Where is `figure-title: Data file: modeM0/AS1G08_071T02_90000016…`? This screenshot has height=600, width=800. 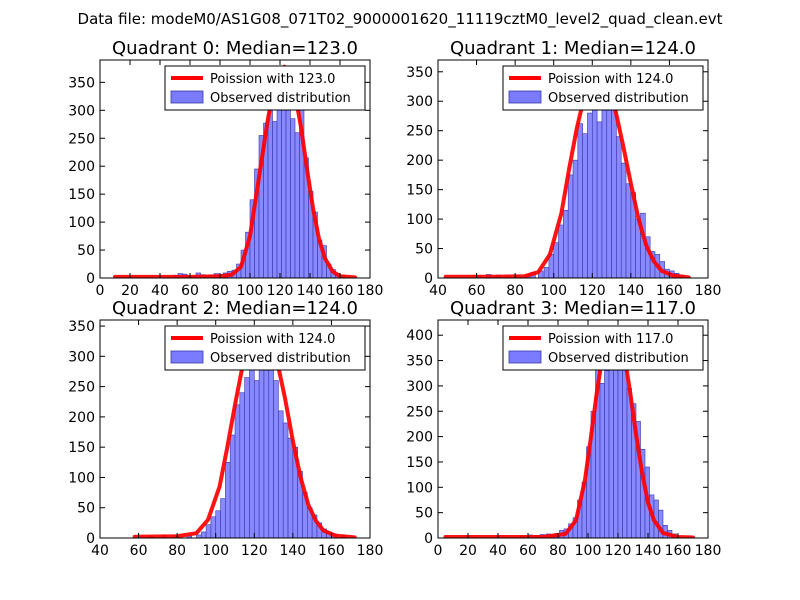 figure-title: Data file: modeM0/AS1G08_071T02_90000016… is located at coordinates (400, 19).